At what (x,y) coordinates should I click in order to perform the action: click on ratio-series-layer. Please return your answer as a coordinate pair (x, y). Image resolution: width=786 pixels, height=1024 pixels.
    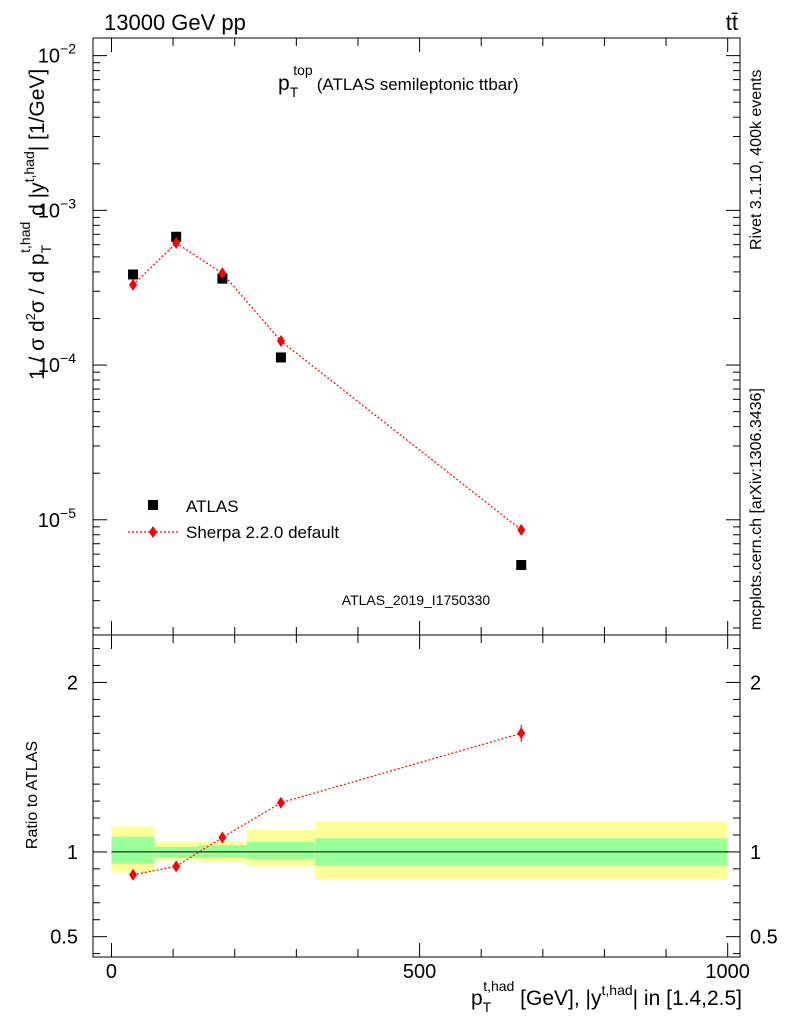
    Looking at the image, I should click on (327, 802).